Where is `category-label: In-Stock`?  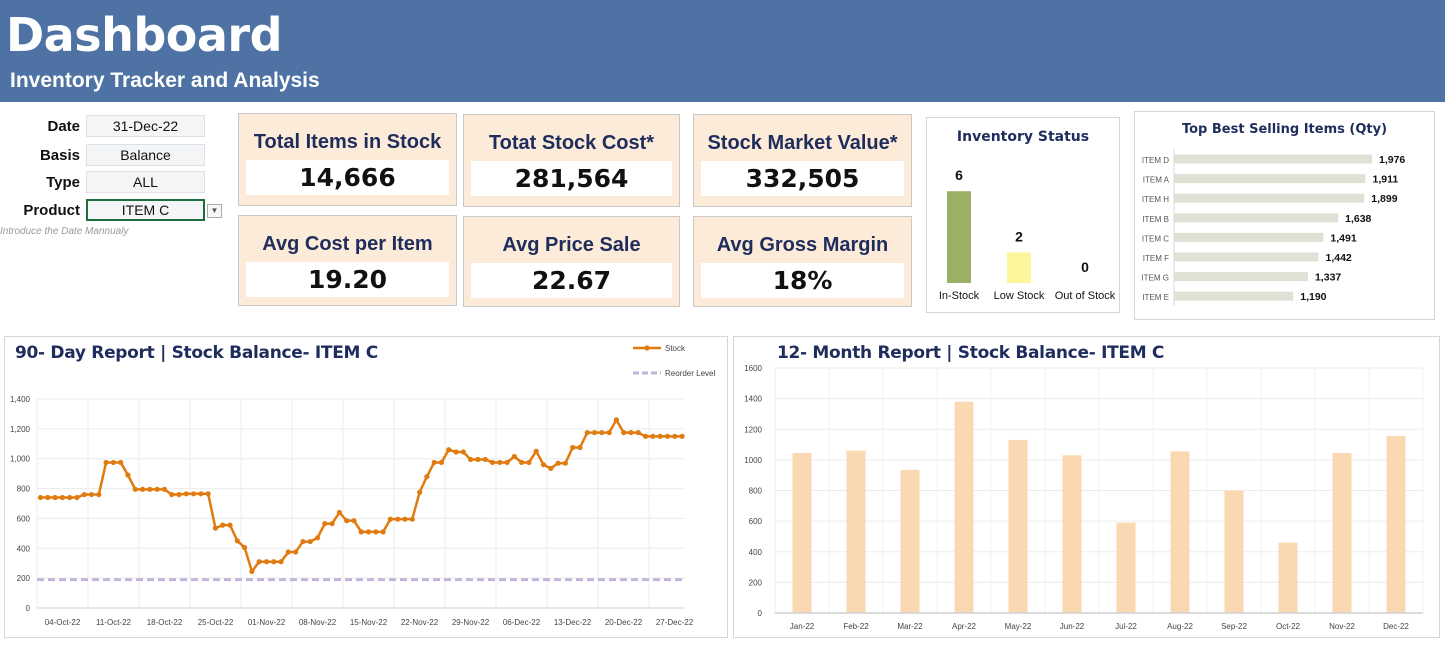 category-label: In-Stock is located at coordinates (959, 296).